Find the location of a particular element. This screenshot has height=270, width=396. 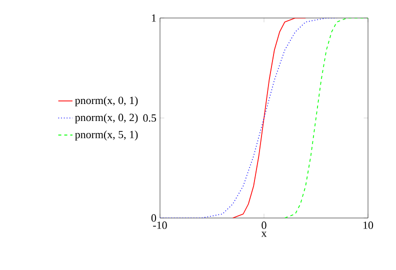

x-tick-label: 10 is located at coordinates (368, 225).